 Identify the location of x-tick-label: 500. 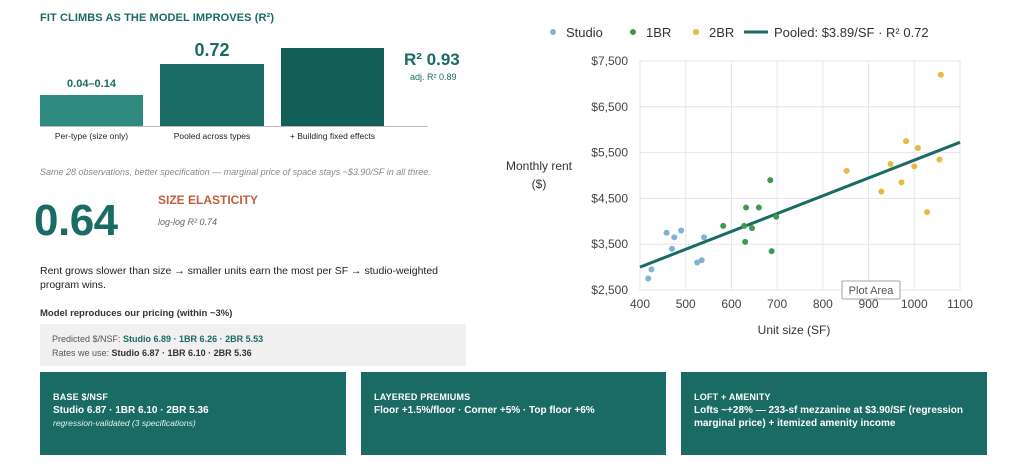
(686, 304).